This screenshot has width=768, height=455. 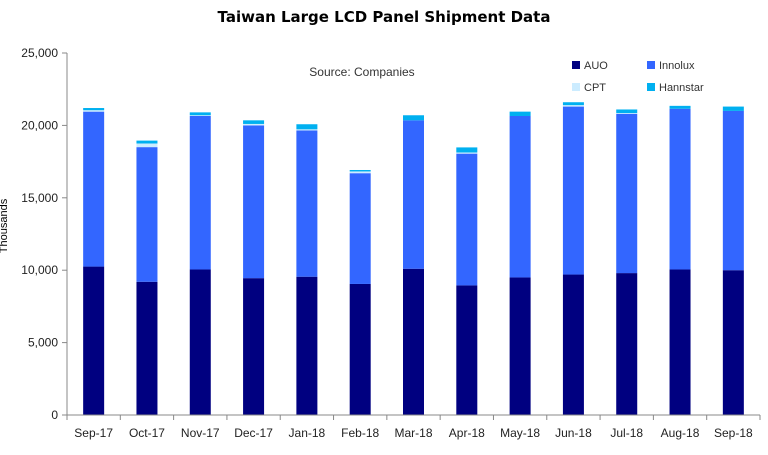 I want to click on legend-label-auo: AUO, so click(x=596, y=66).